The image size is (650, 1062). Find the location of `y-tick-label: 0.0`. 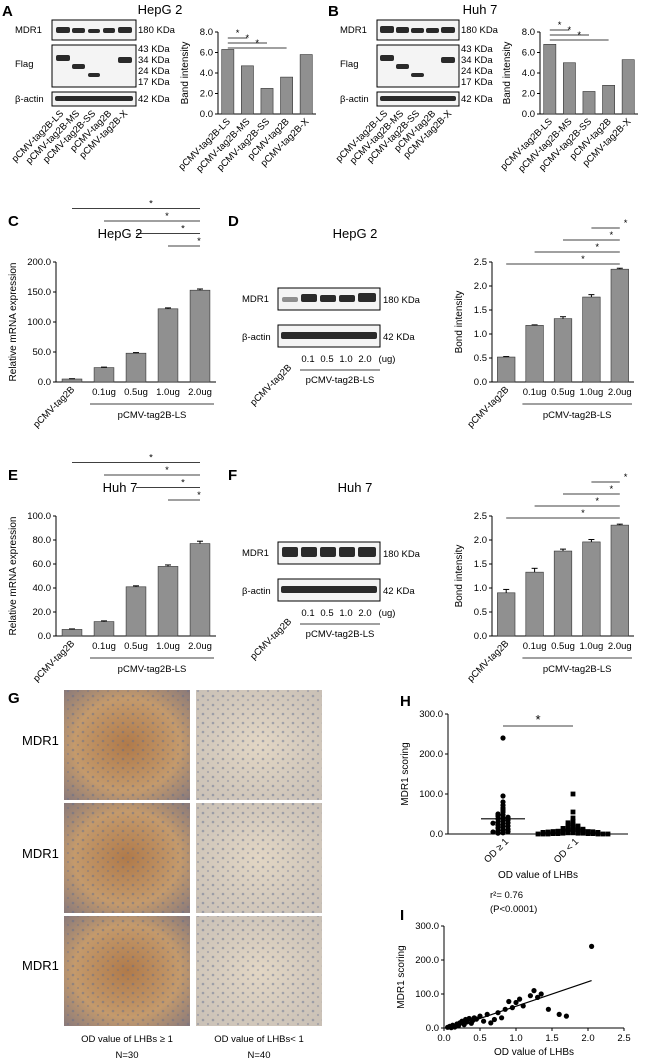

y-tick-label: 0.0 is located at coordinates (44, 636).